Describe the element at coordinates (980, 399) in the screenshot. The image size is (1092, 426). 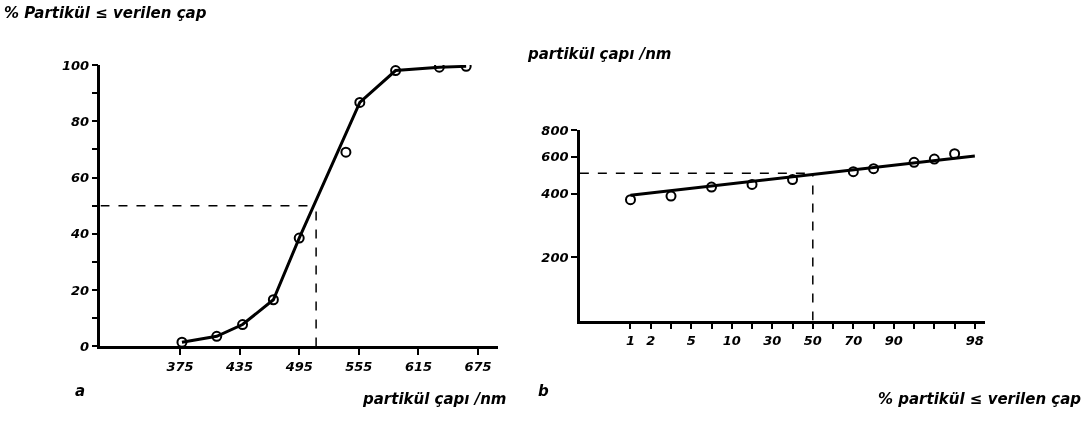
I see `x-axis-title: % partikül ≤ verilen çap` at that location.